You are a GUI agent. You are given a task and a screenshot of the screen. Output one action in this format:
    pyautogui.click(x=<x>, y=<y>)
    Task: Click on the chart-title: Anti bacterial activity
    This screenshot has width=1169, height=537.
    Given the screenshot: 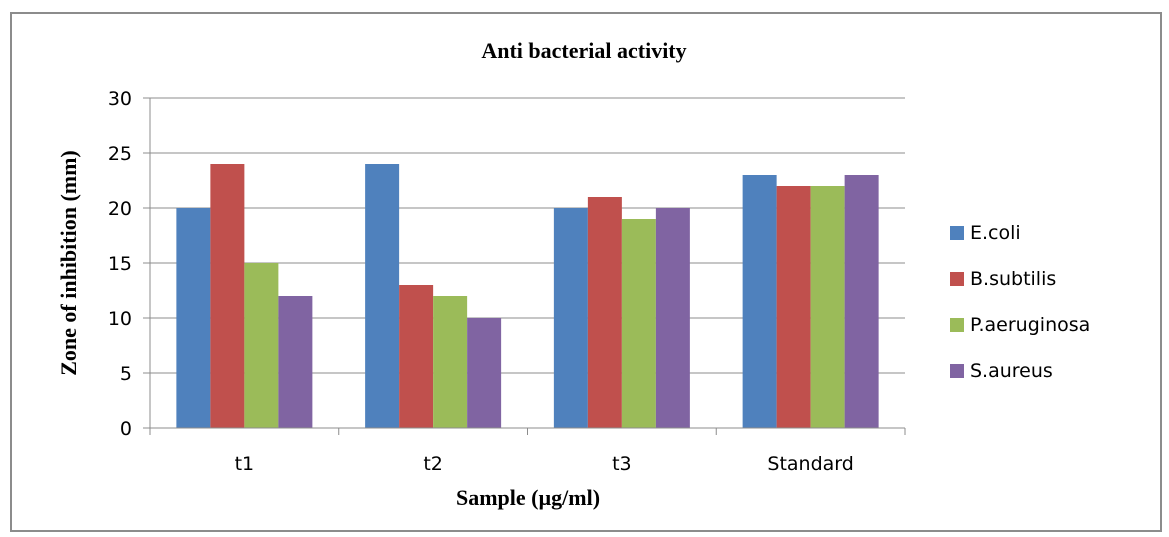 What is the action you would take?
    pyautogui.click(x=583, y=50)
    